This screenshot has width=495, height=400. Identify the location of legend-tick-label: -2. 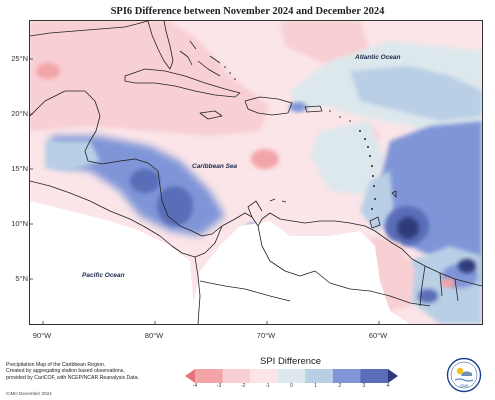
(243, 386).